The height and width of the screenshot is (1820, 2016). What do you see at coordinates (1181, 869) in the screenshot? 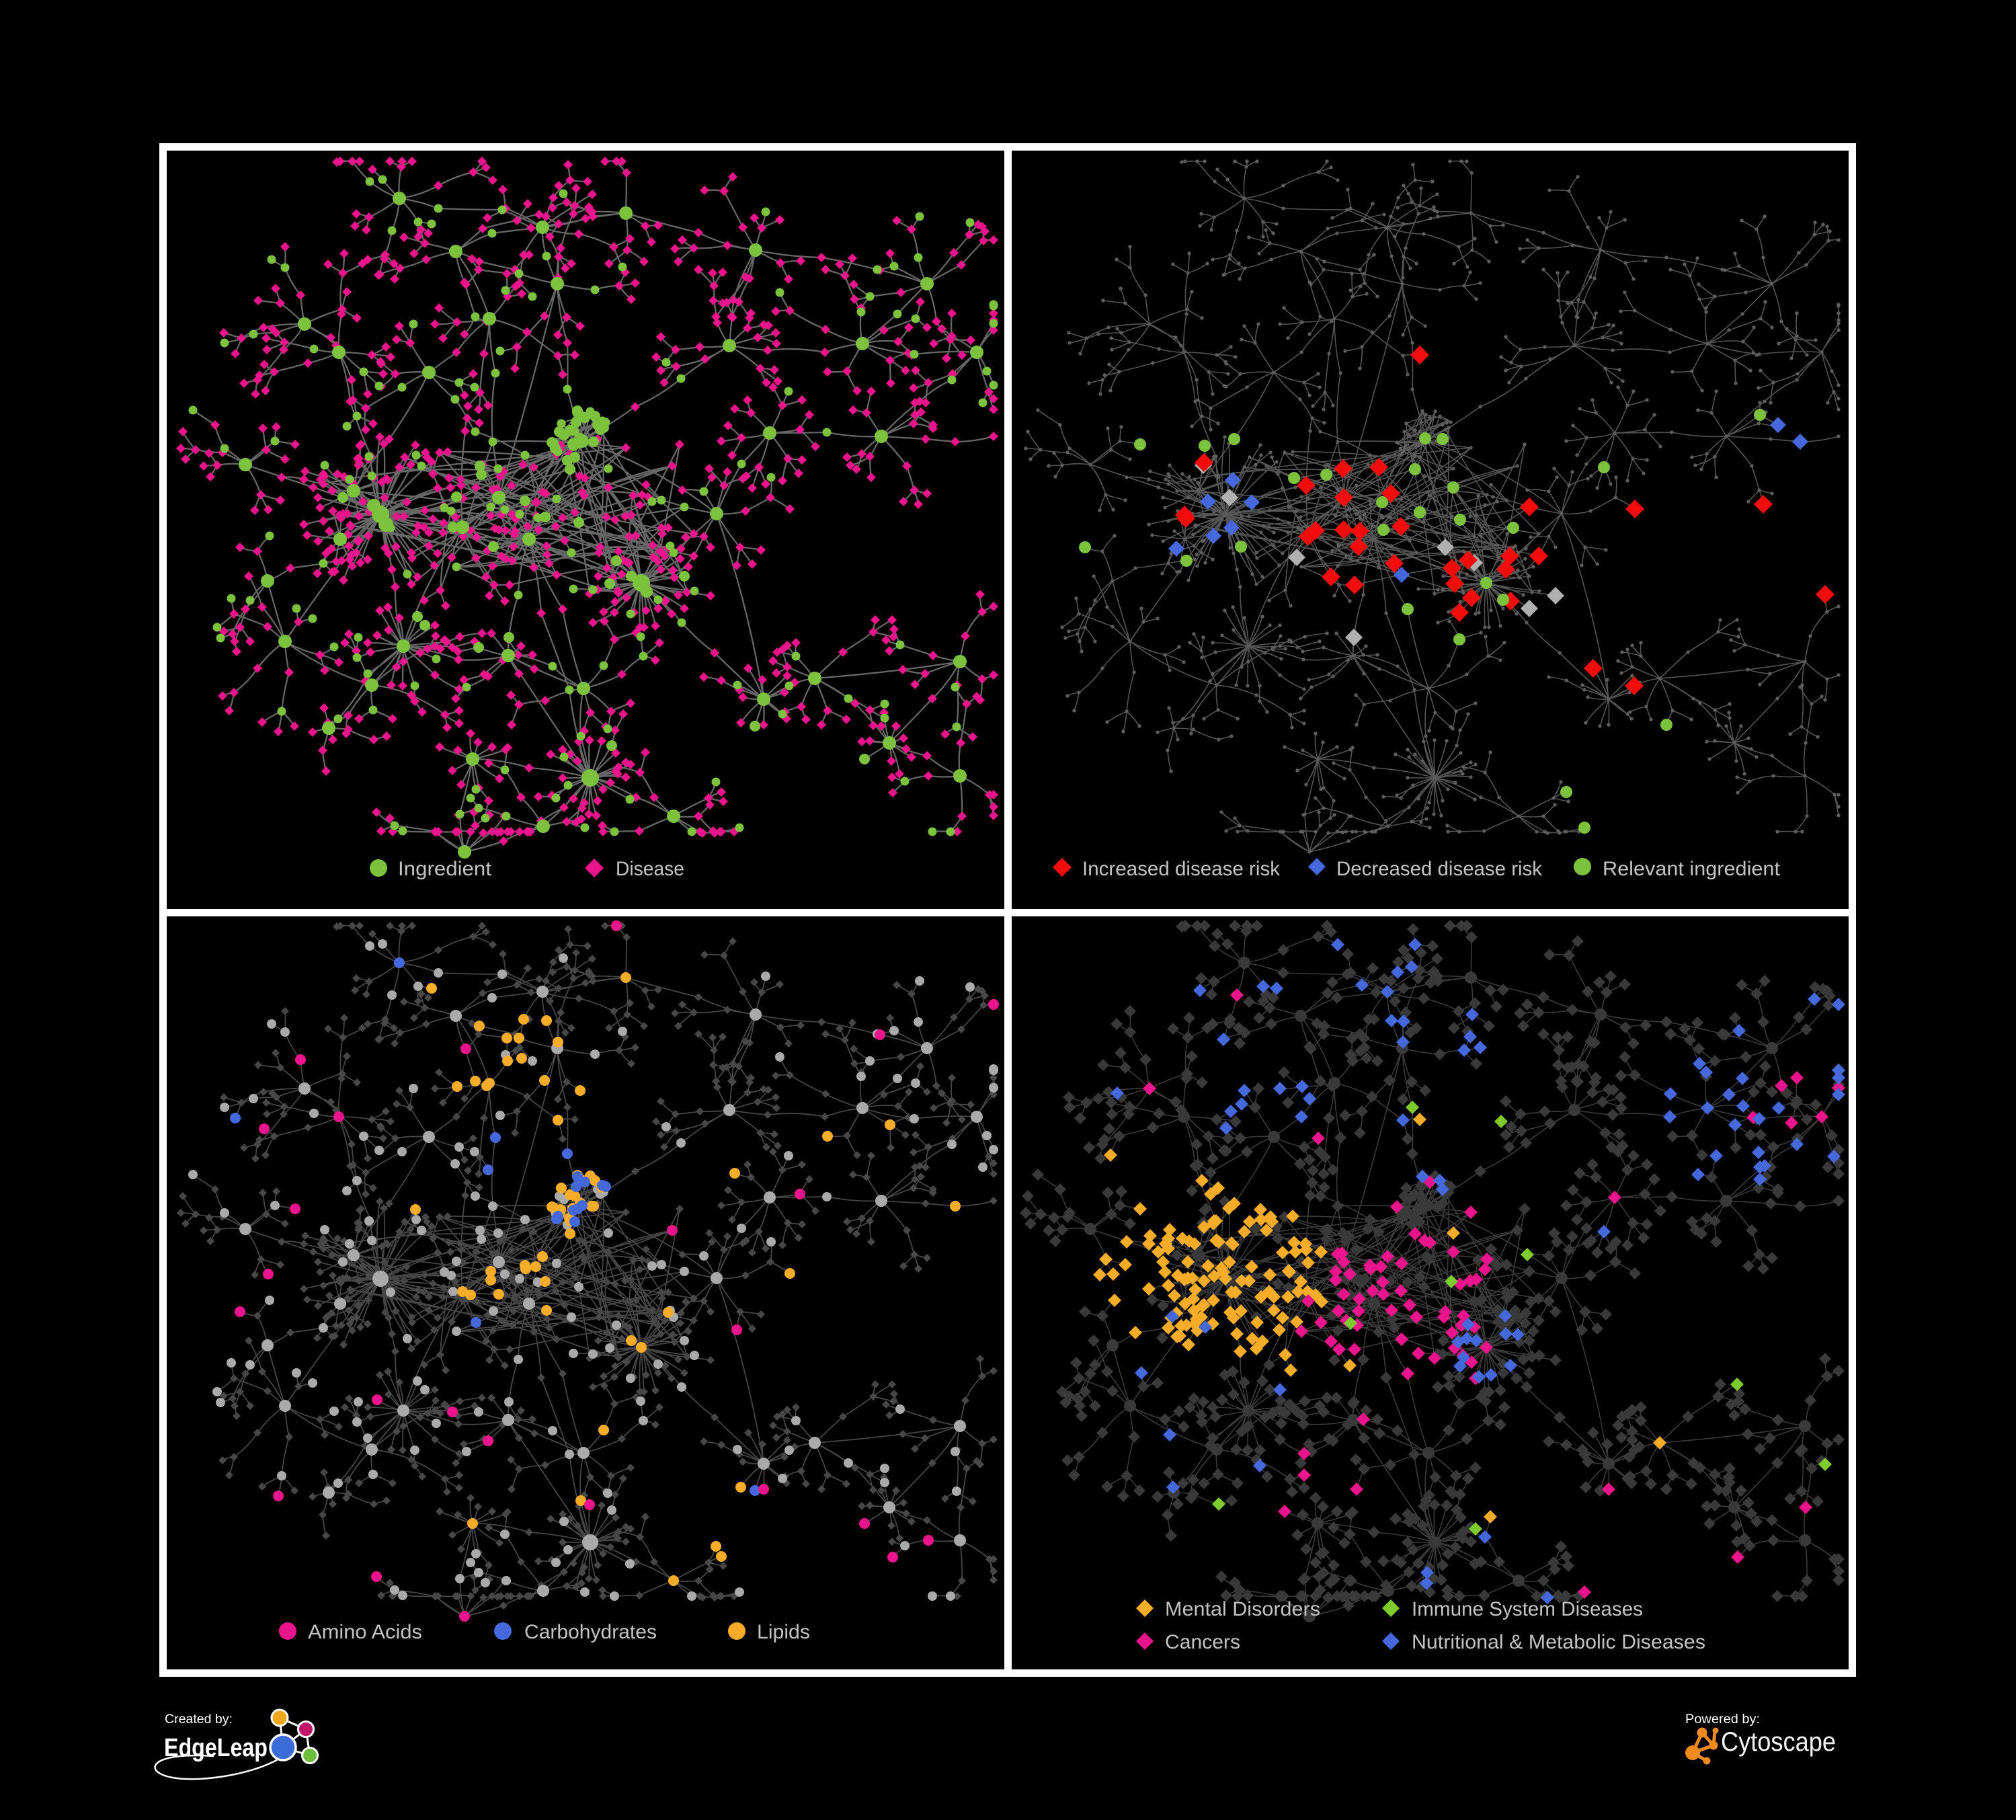
I see `svg-text: Increased disease risk` at bounding box center [1181, 869].